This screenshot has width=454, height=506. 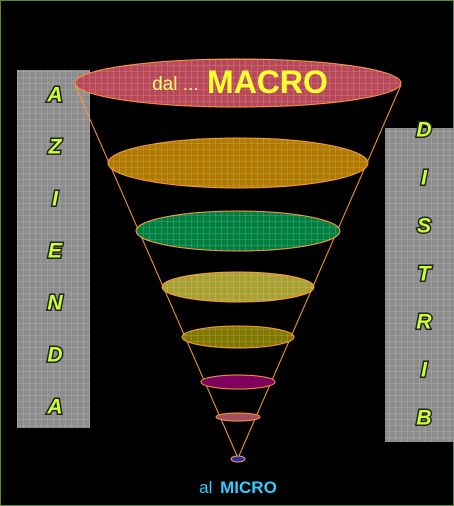 What do you see at coordinates (424, 226) in the screenshot?
I see `panel-letter: S` at bounding box center [424, 226].